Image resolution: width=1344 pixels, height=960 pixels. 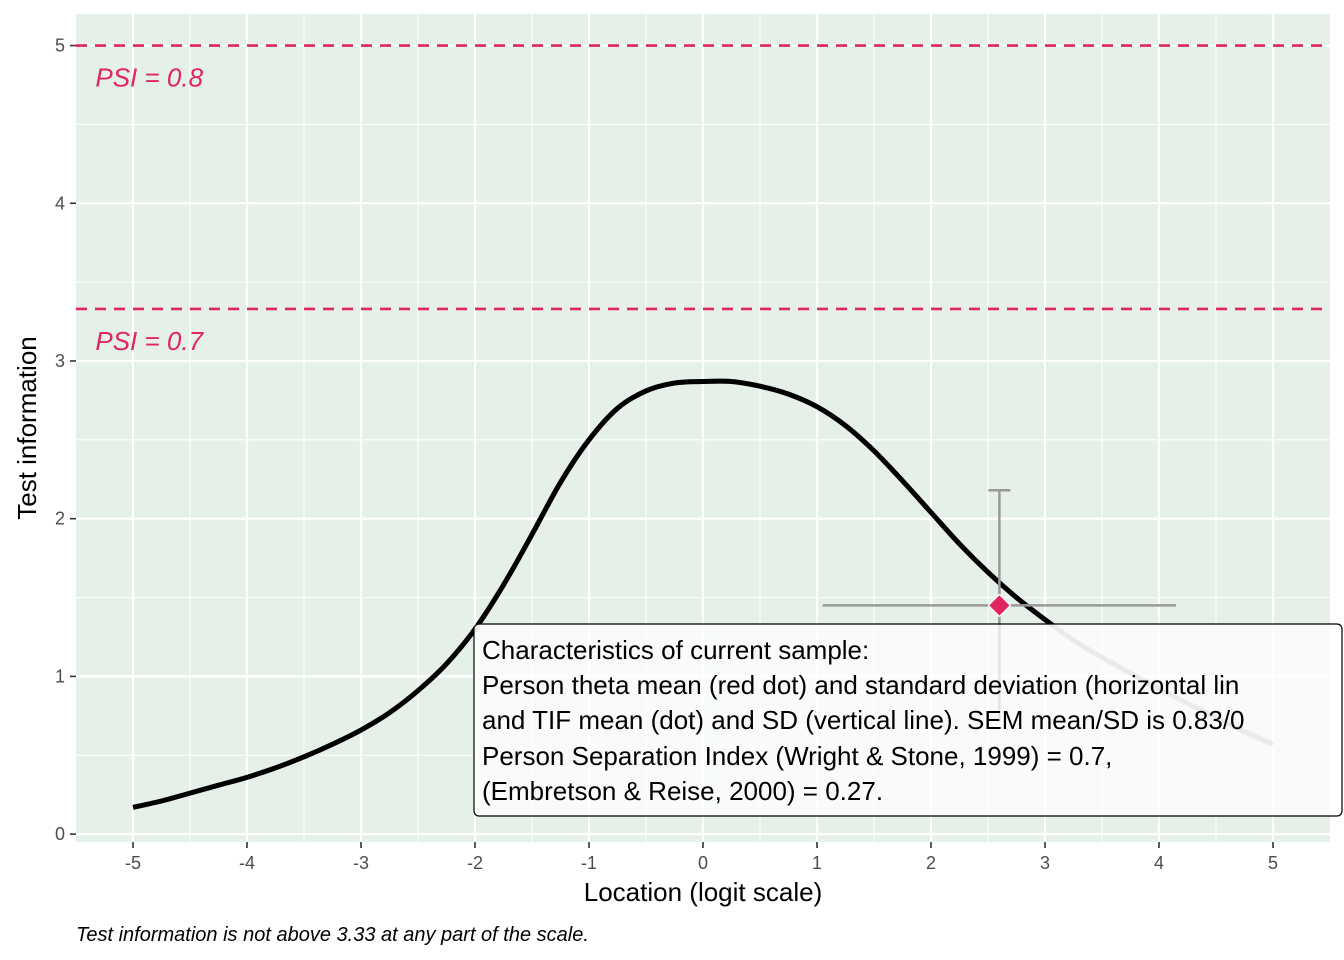 I want to click on annotation-line: (Embretson & Reise, 2000) = 0.27., so click(x=682, y=791).